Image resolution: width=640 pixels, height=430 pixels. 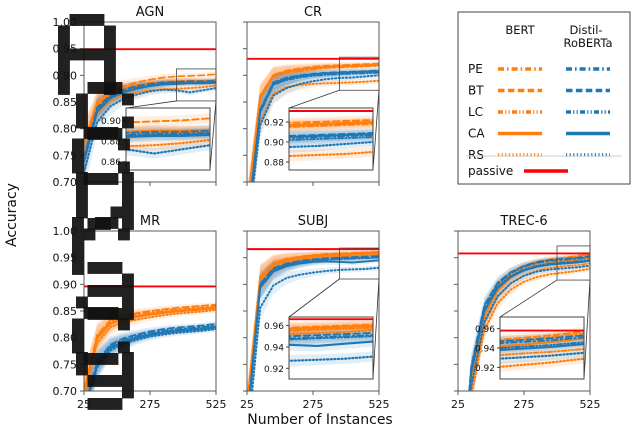 What do you see at coordinates (490, 171) in the screenshot?
I see `legend-row-label-passive: passive` at bounding box center [490, 171].